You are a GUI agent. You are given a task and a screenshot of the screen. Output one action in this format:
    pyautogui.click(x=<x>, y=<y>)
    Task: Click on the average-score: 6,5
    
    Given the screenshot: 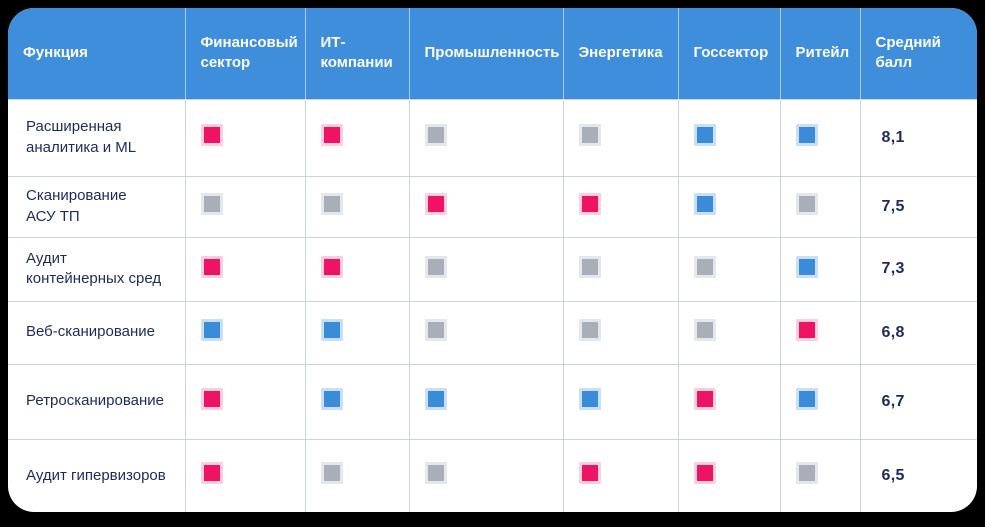 What is the action you would take?
    pyautogui.click(x=918, y=475)
    